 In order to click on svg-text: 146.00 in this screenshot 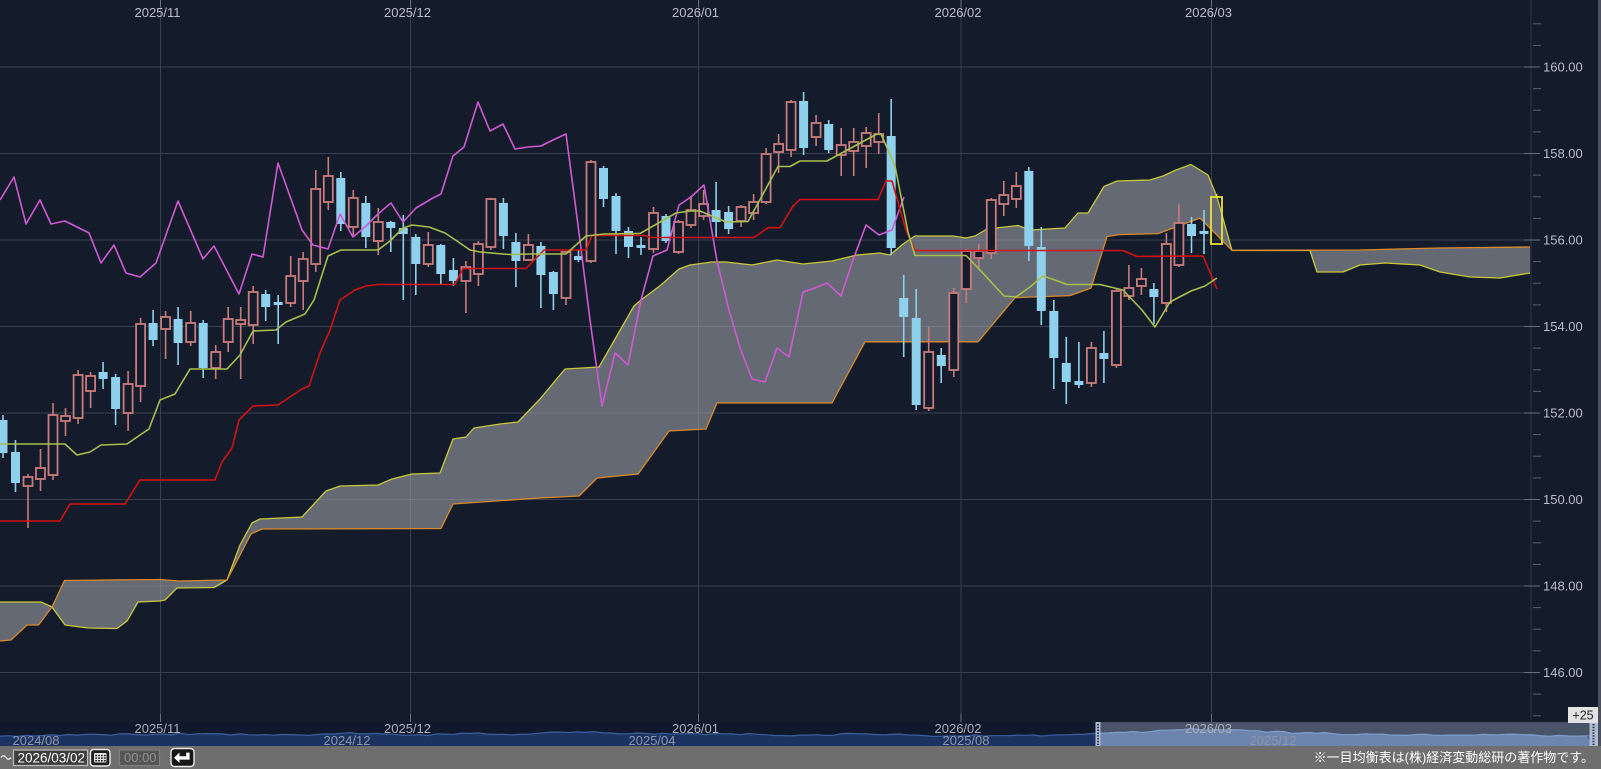, I will do `click(1563, 672)`.